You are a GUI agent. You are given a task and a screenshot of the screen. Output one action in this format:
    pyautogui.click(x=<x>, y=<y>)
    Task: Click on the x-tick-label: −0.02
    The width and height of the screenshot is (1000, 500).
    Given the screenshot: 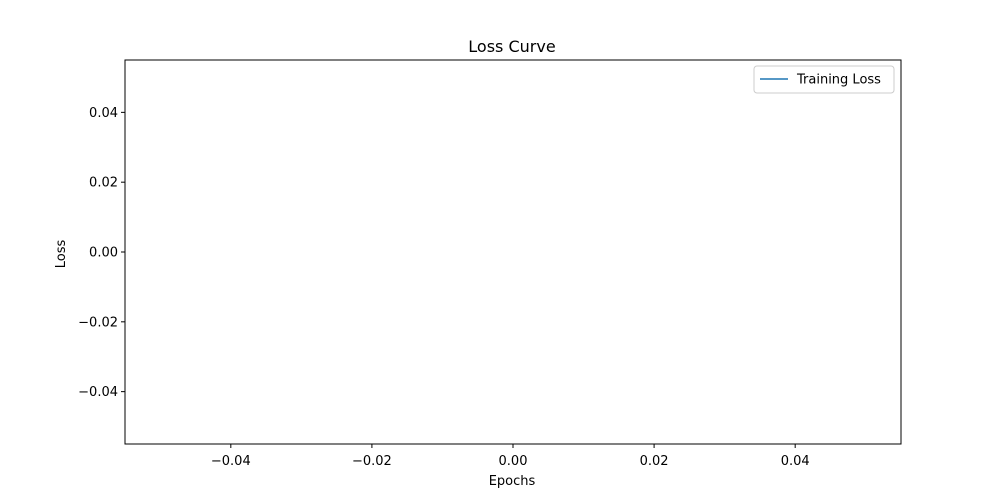 What is the action you would take?
    pyautogui.click(x=372, y=461)
    